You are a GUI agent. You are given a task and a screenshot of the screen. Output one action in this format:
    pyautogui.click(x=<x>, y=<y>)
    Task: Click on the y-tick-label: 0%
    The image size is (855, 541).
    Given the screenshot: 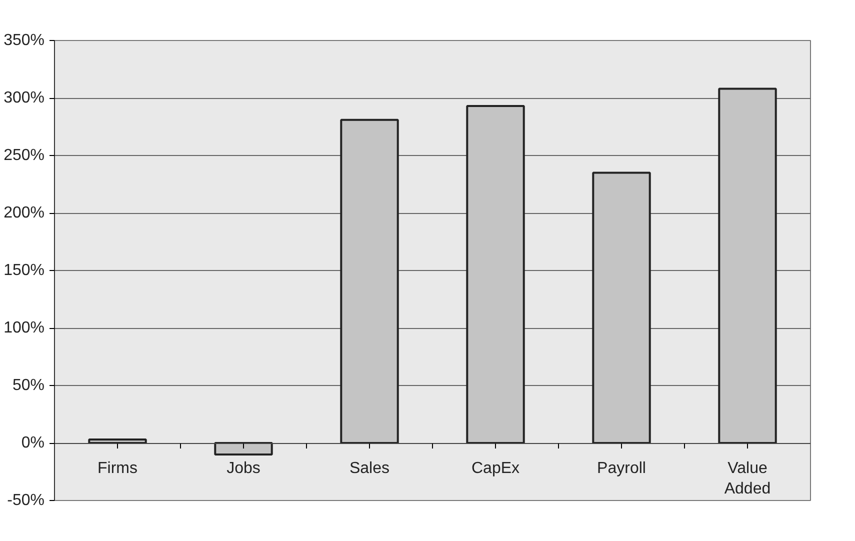 What is the action you would take?
    pyautogui.click(x=32, y=443)
    